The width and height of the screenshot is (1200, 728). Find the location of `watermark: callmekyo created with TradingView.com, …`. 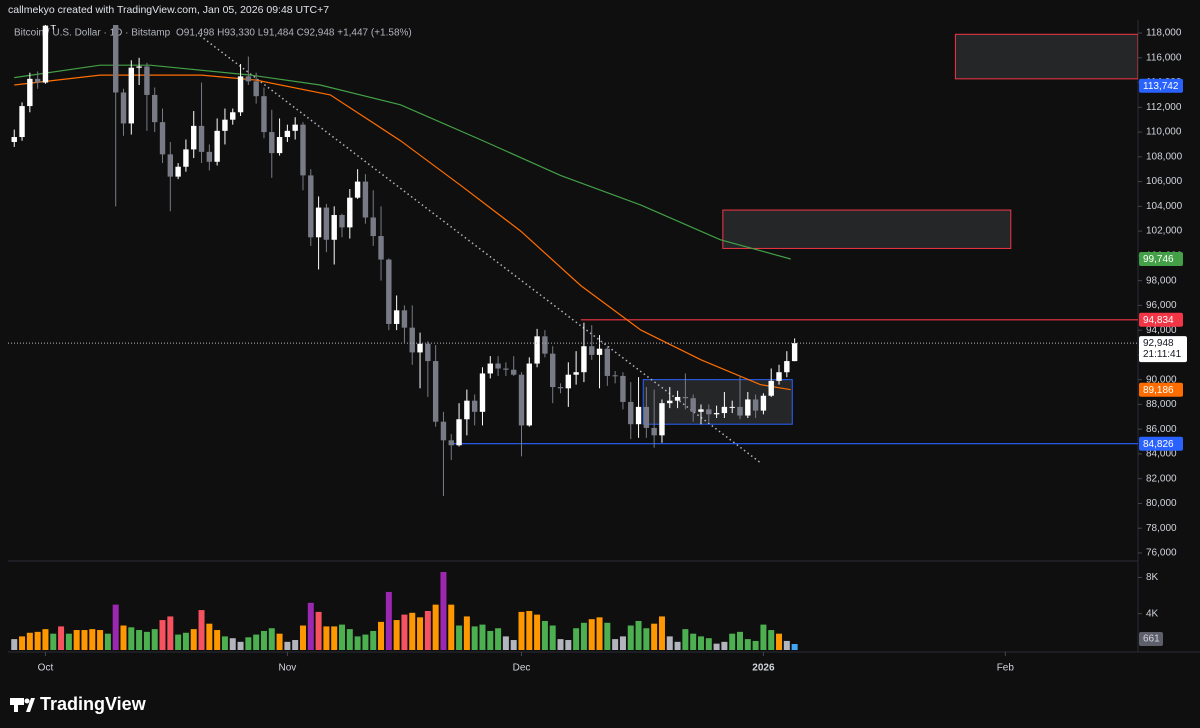

watermark: callmekyo created with TradingView.com, … is located at coordinates (168, 10).